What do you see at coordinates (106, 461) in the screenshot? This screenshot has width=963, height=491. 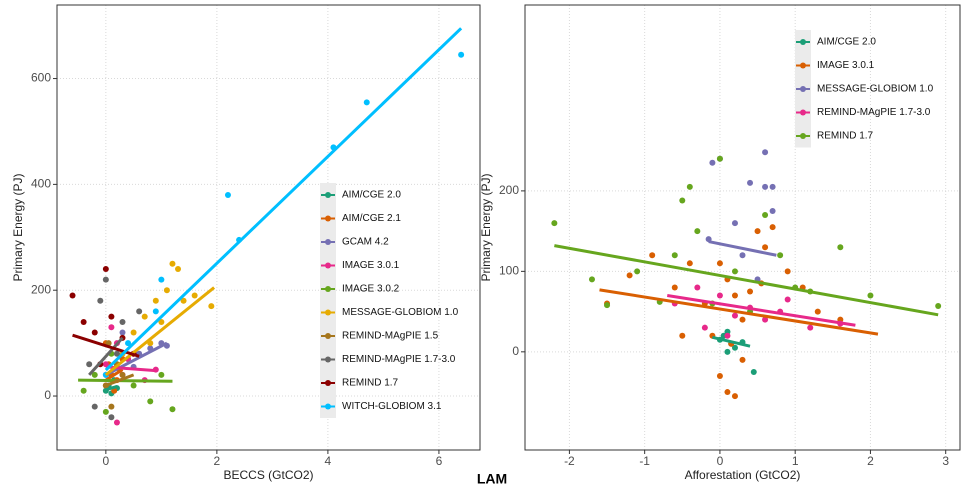 I see `x-tick-label: 0` at bounding box center [106, 461].